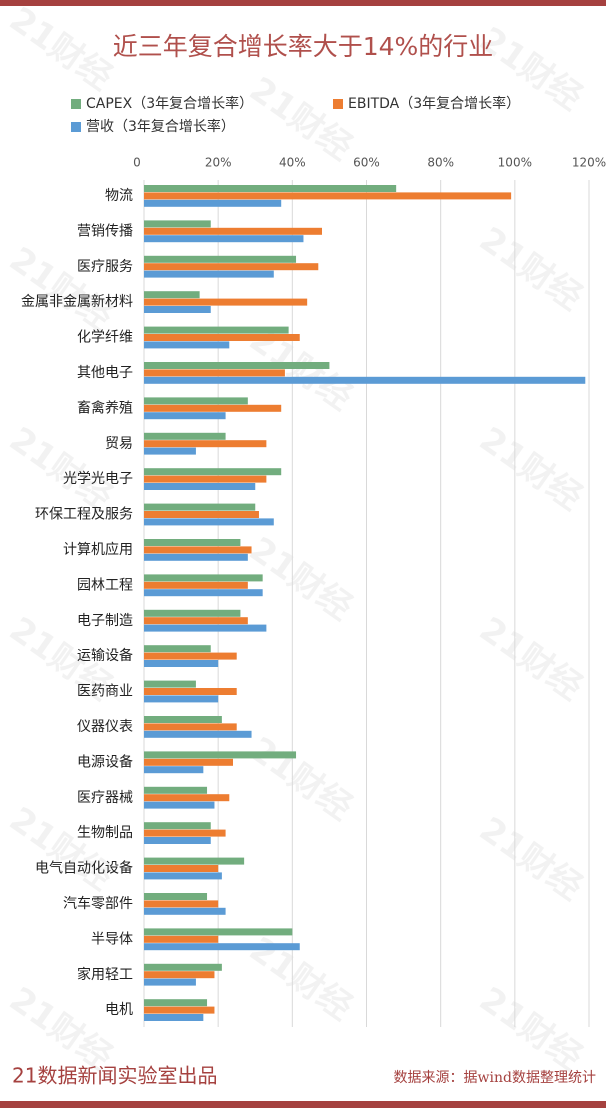 The image size is (606, 1108). I want to click on y-tick-label: 物流, so click(119, 196).